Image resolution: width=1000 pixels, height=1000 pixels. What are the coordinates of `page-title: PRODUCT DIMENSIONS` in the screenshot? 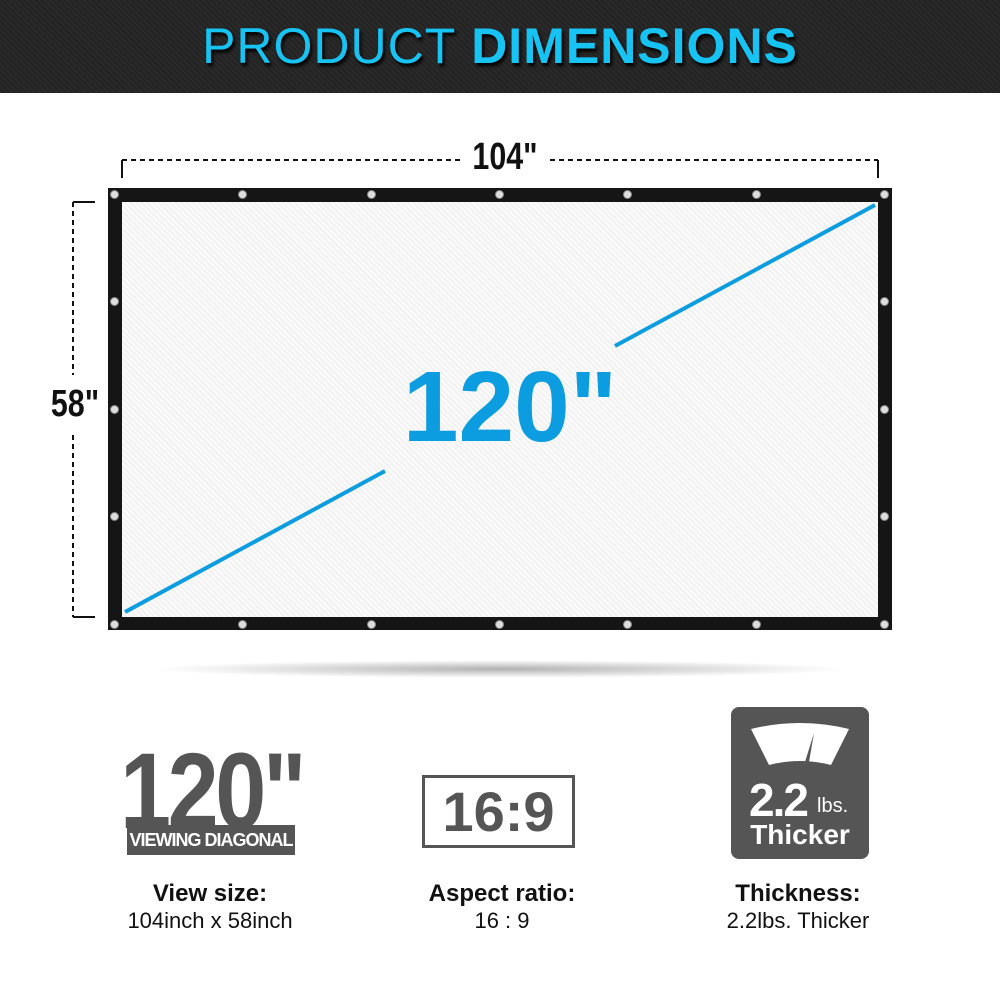 It's located at (500, 46).